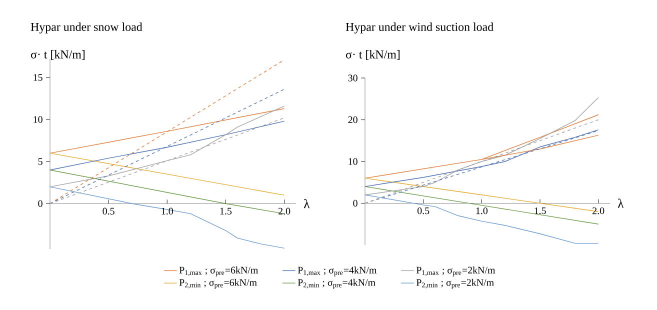  What do you see at coordinates (353, 78) in the screenshot?
I see `y-tick-label: 30` at bounding box center [353, 78].